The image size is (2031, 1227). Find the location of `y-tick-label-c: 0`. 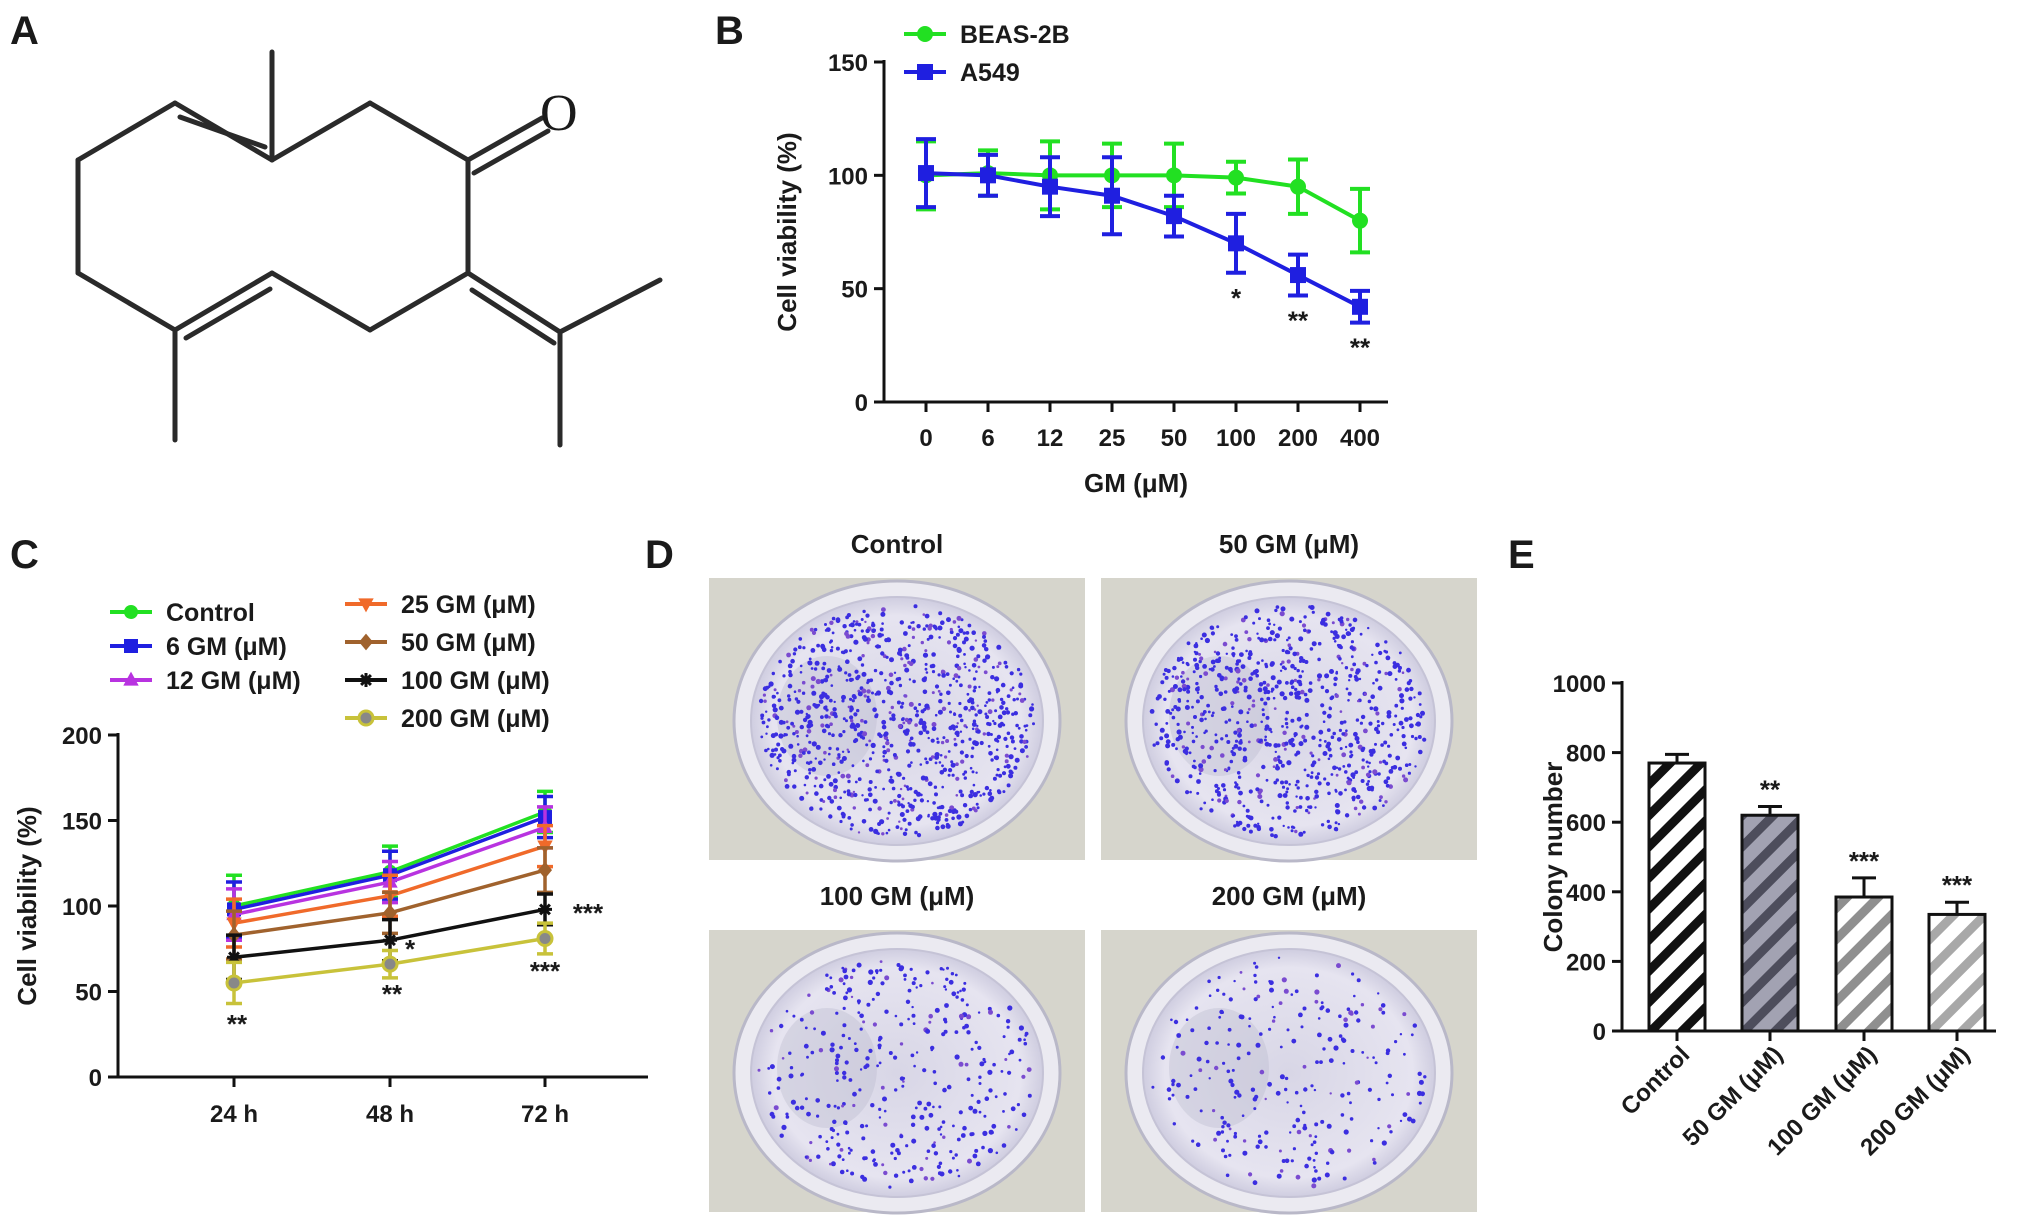

y-tick-label-c: 0 is located at coordinates (95, 1078).